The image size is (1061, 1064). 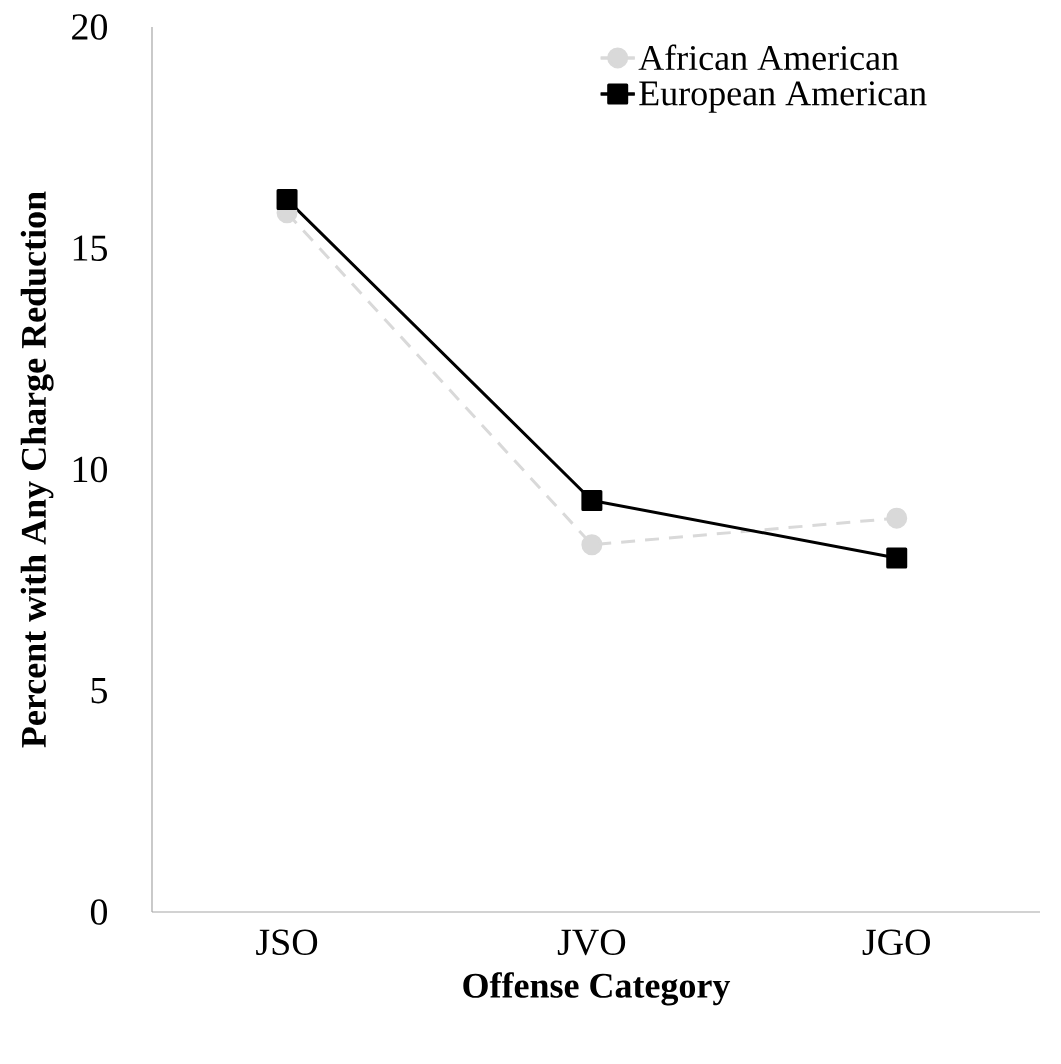 What do you see at coordinates (37, 469) in the screenshot?
I see `y-axis-title: Percent with Any Charge Reduction` at bounding box center [37, 469].